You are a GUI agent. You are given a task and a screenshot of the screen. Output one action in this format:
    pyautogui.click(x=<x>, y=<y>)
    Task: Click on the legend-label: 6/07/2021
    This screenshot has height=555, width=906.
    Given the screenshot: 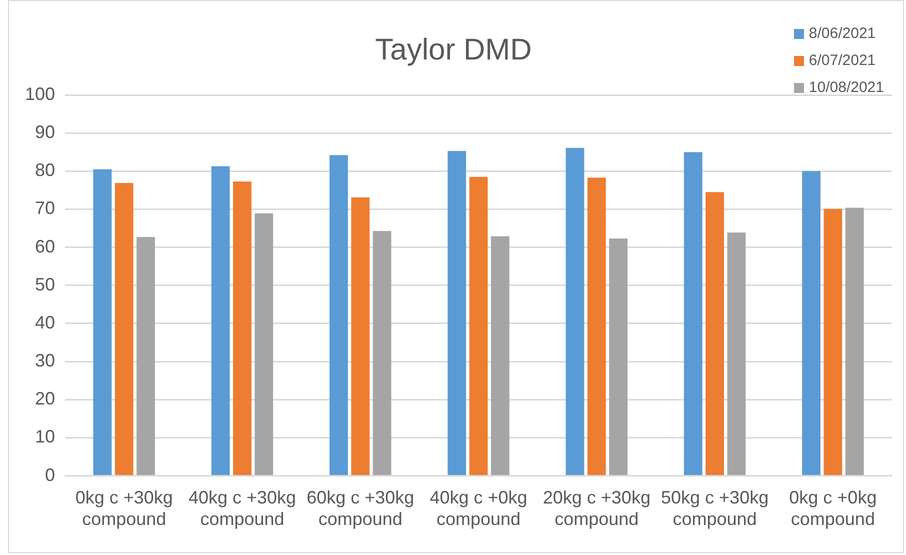 What is the action you would take?
    pyautogui.click(x=842, y=60)
    